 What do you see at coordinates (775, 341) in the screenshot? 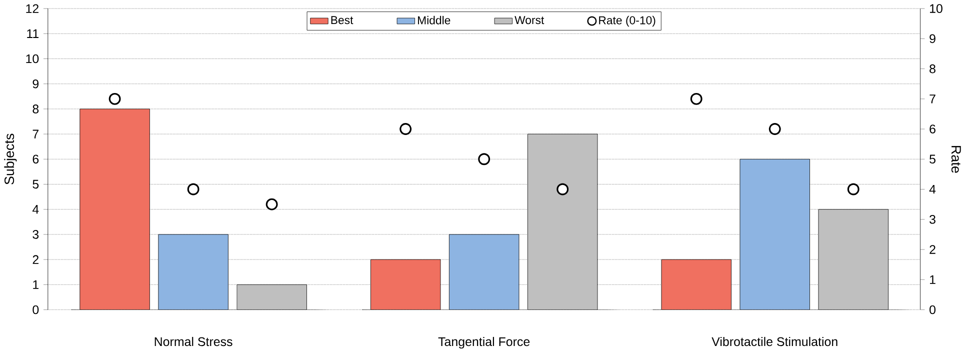
I see `x-tick-label: Vibrotactile Stimulation` at bounding box center [775, 341].